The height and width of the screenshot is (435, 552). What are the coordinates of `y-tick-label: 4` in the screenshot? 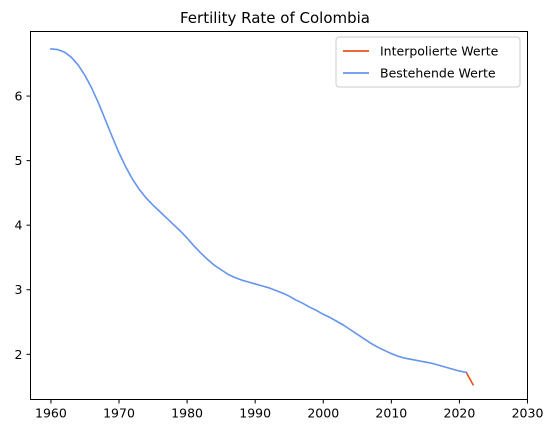 It's located at (19, 225).